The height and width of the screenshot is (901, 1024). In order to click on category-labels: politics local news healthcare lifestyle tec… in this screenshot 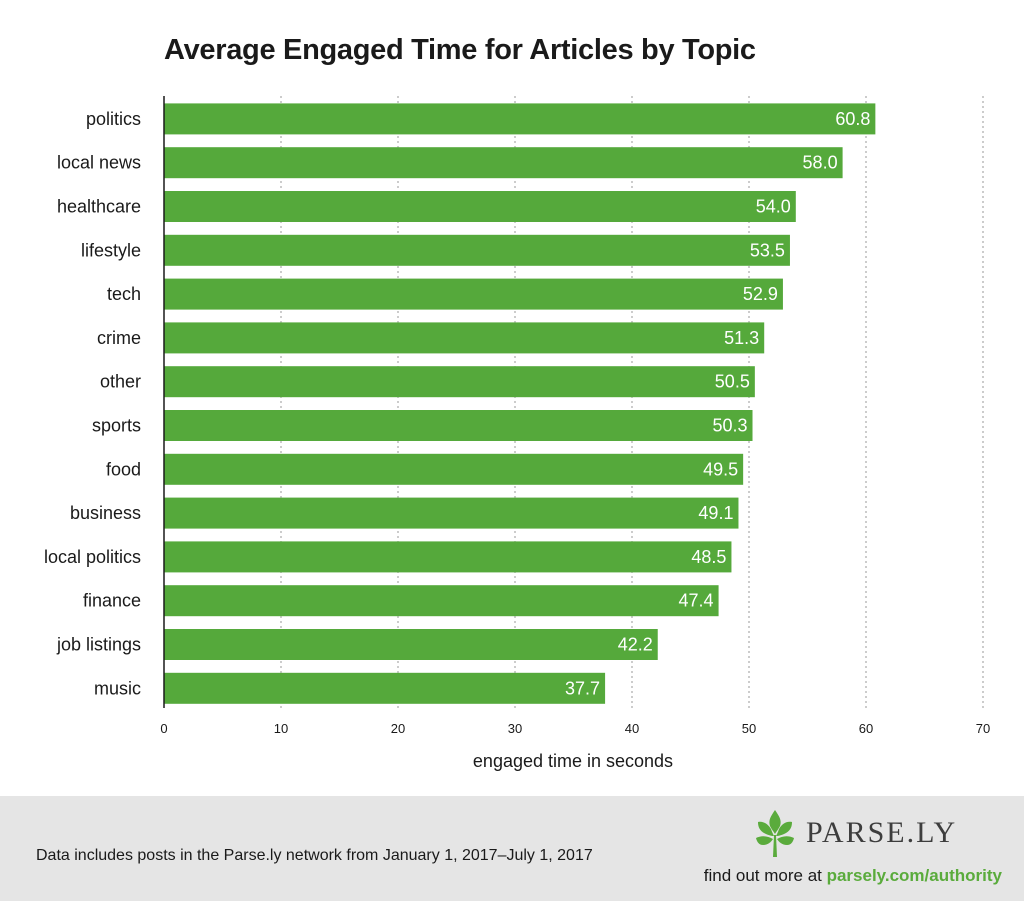, I will do `click(92, 403)`.